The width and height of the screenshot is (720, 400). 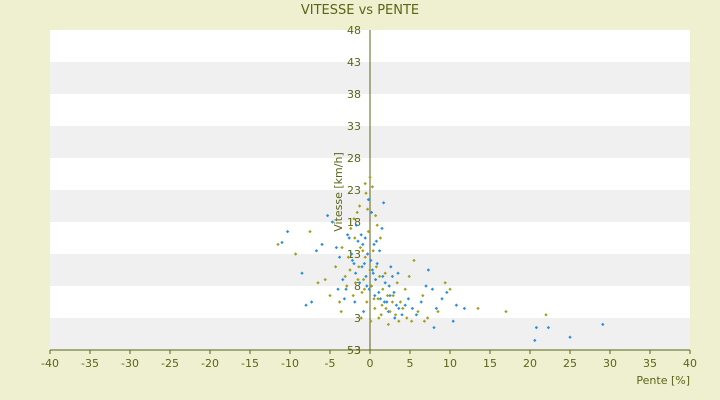 I want to click on x-tick-label: 15, so click(x=490, y=363).